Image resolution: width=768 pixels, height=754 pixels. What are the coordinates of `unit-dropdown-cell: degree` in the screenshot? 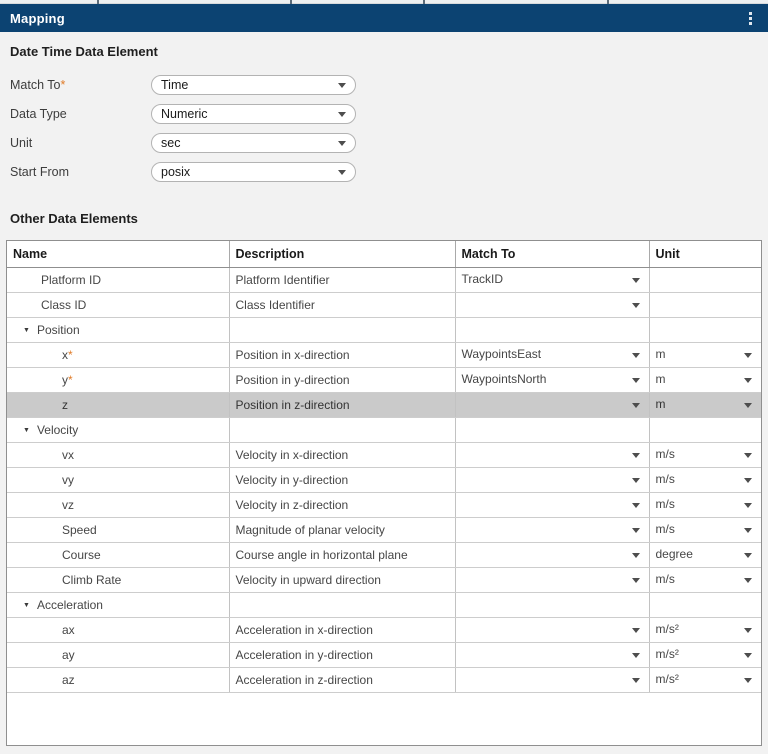 It's located at (705, 555).